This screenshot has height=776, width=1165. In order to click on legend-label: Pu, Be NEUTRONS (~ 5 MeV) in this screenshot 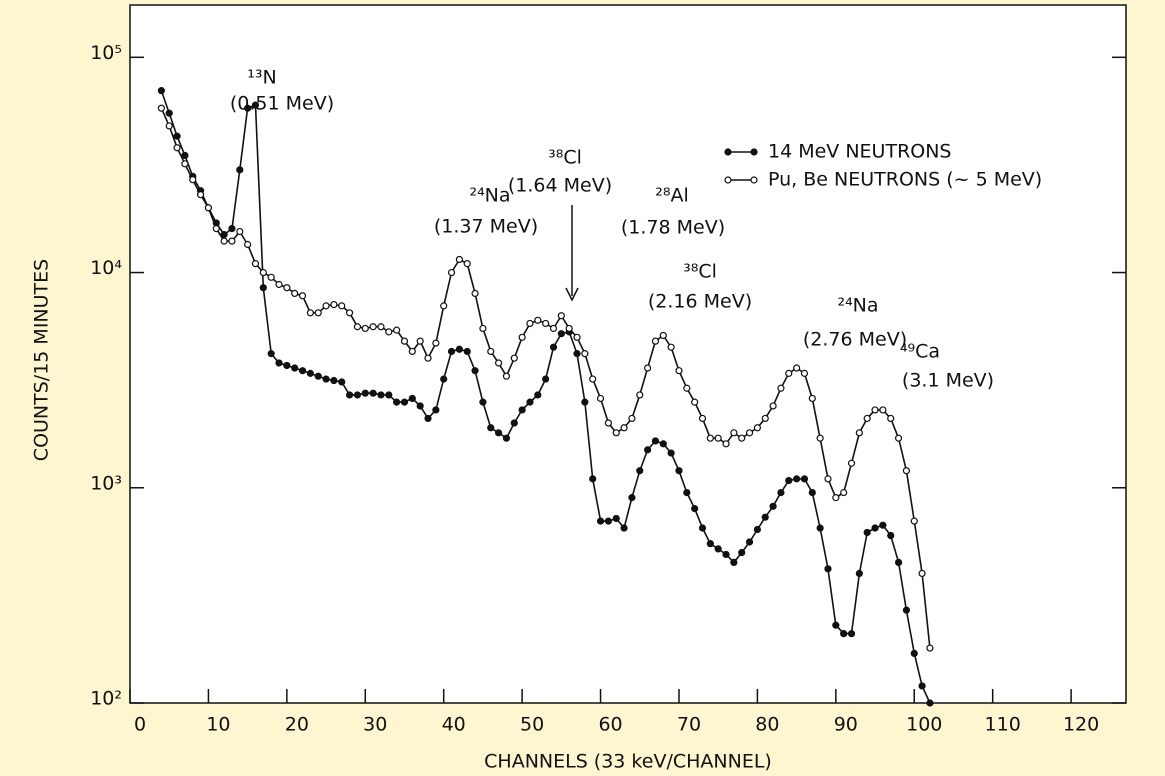, I will do `click(905, 180)`.